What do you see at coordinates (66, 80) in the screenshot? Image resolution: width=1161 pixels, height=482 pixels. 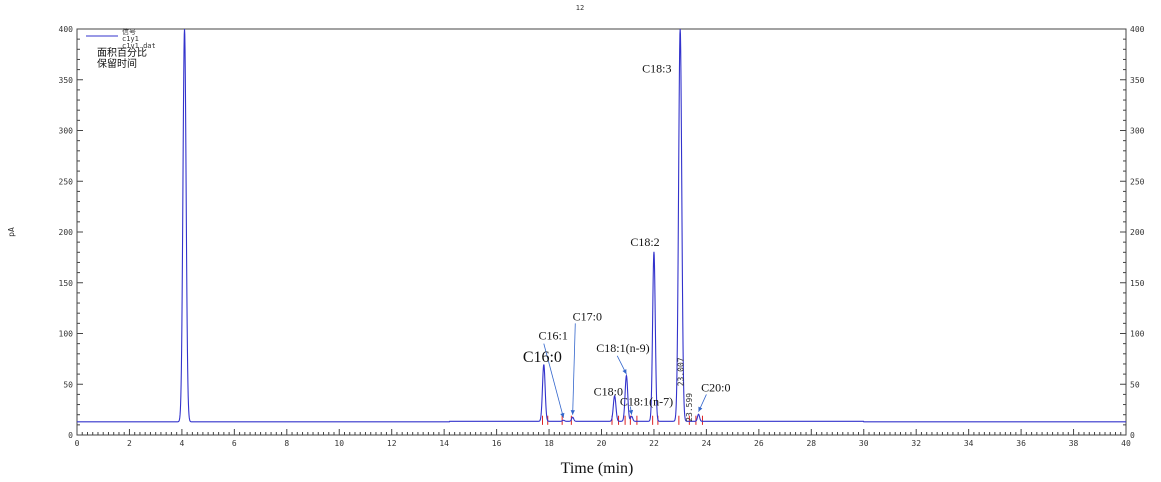 I see `y-tick-label-left: 350` at bounding box center [66, 80].